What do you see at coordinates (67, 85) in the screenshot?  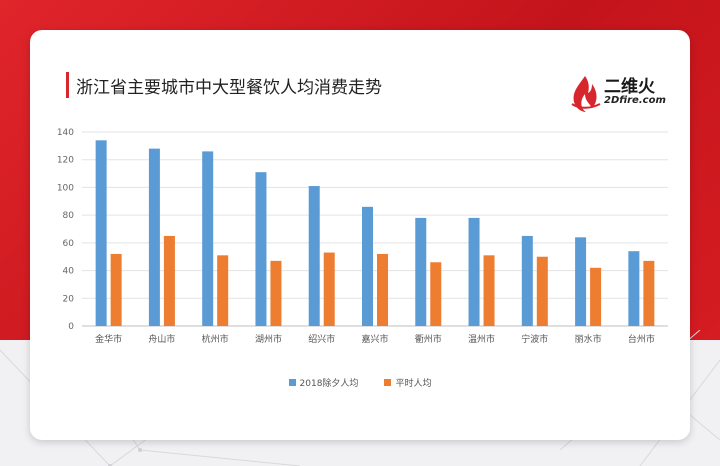 I see `title-accent-bar` at bounding box center [67, 85].